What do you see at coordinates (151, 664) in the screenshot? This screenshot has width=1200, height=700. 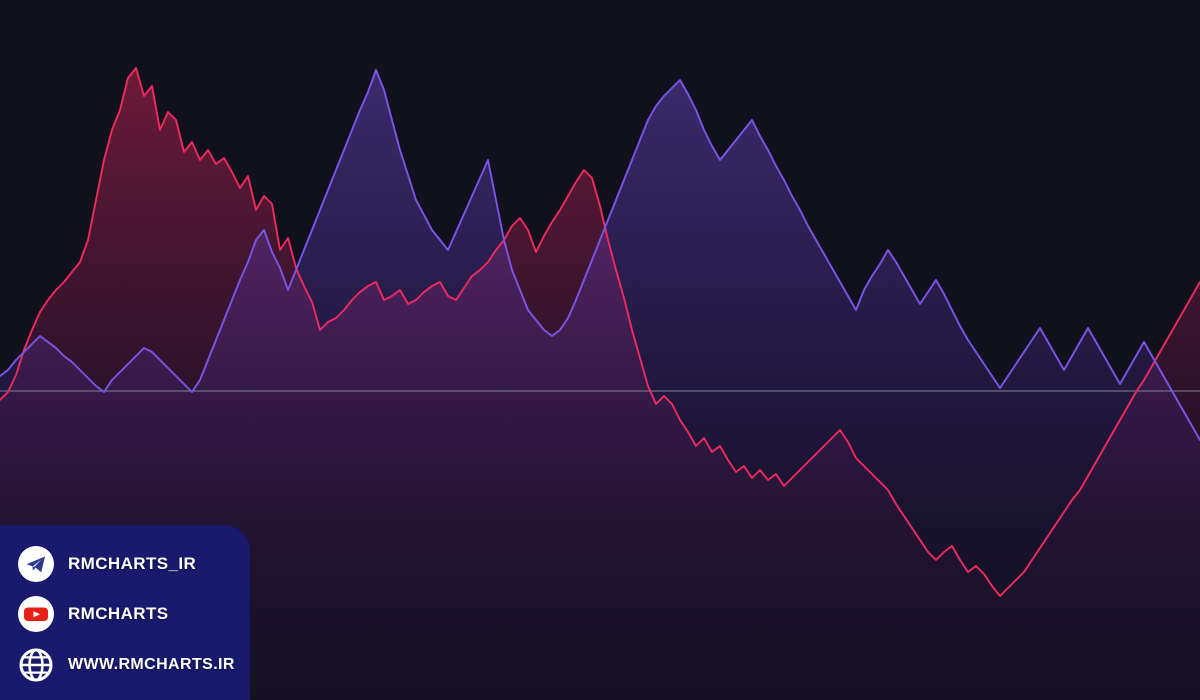 I see `watermark-label-website: WWW.RMCHARTS.IR` at bounding box center [151, 664].